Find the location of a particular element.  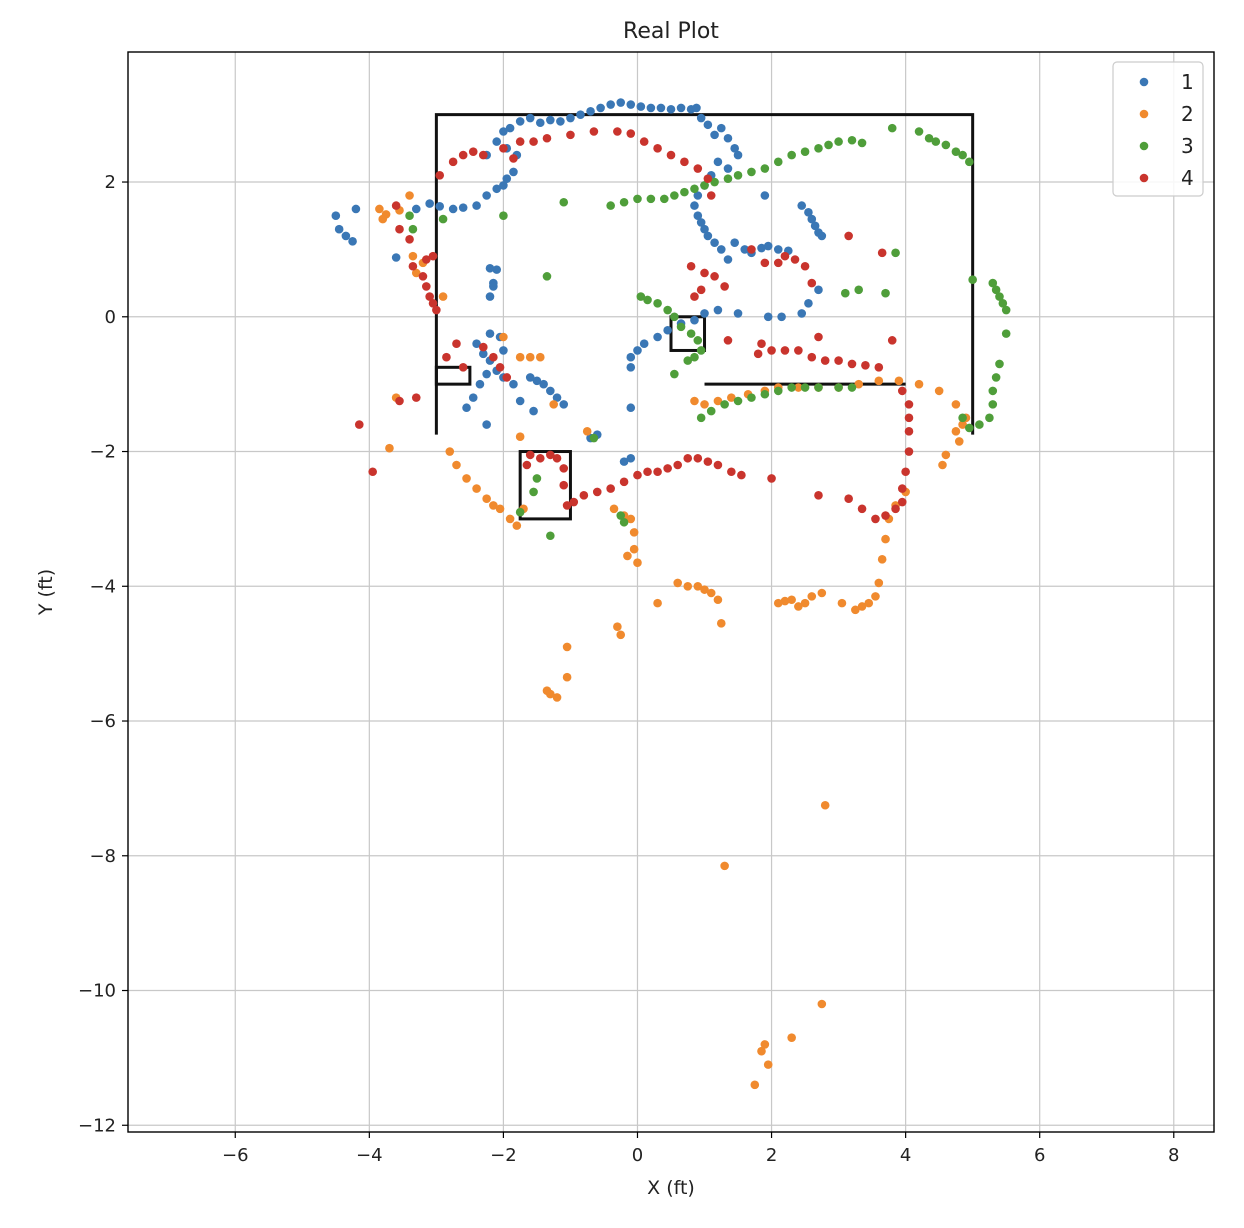

x-axis-ticks: −6 −4 −2 0 2 4 6 8 is located at coordinates (701, 1149).